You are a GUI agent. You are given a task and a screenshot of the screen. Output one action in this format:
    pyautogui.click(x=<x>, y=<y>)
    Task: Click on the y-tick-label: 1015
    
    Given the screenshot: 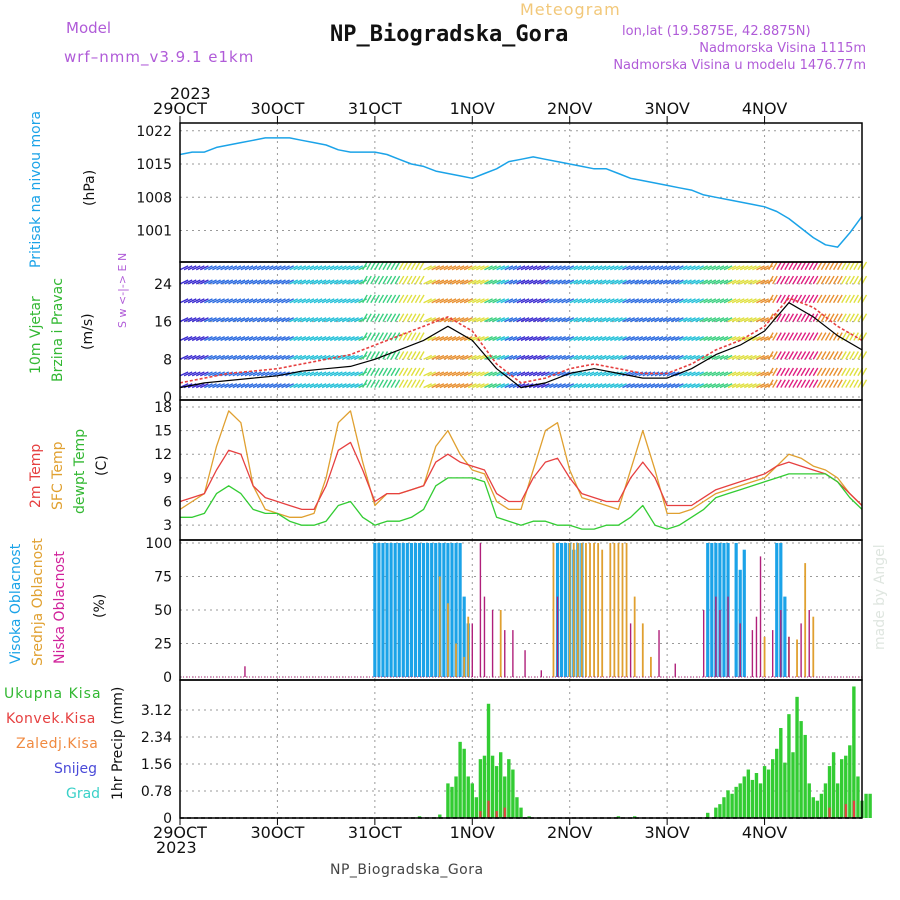 What is the action you would take?
    pyautogui.click(x=154, y=165)
    